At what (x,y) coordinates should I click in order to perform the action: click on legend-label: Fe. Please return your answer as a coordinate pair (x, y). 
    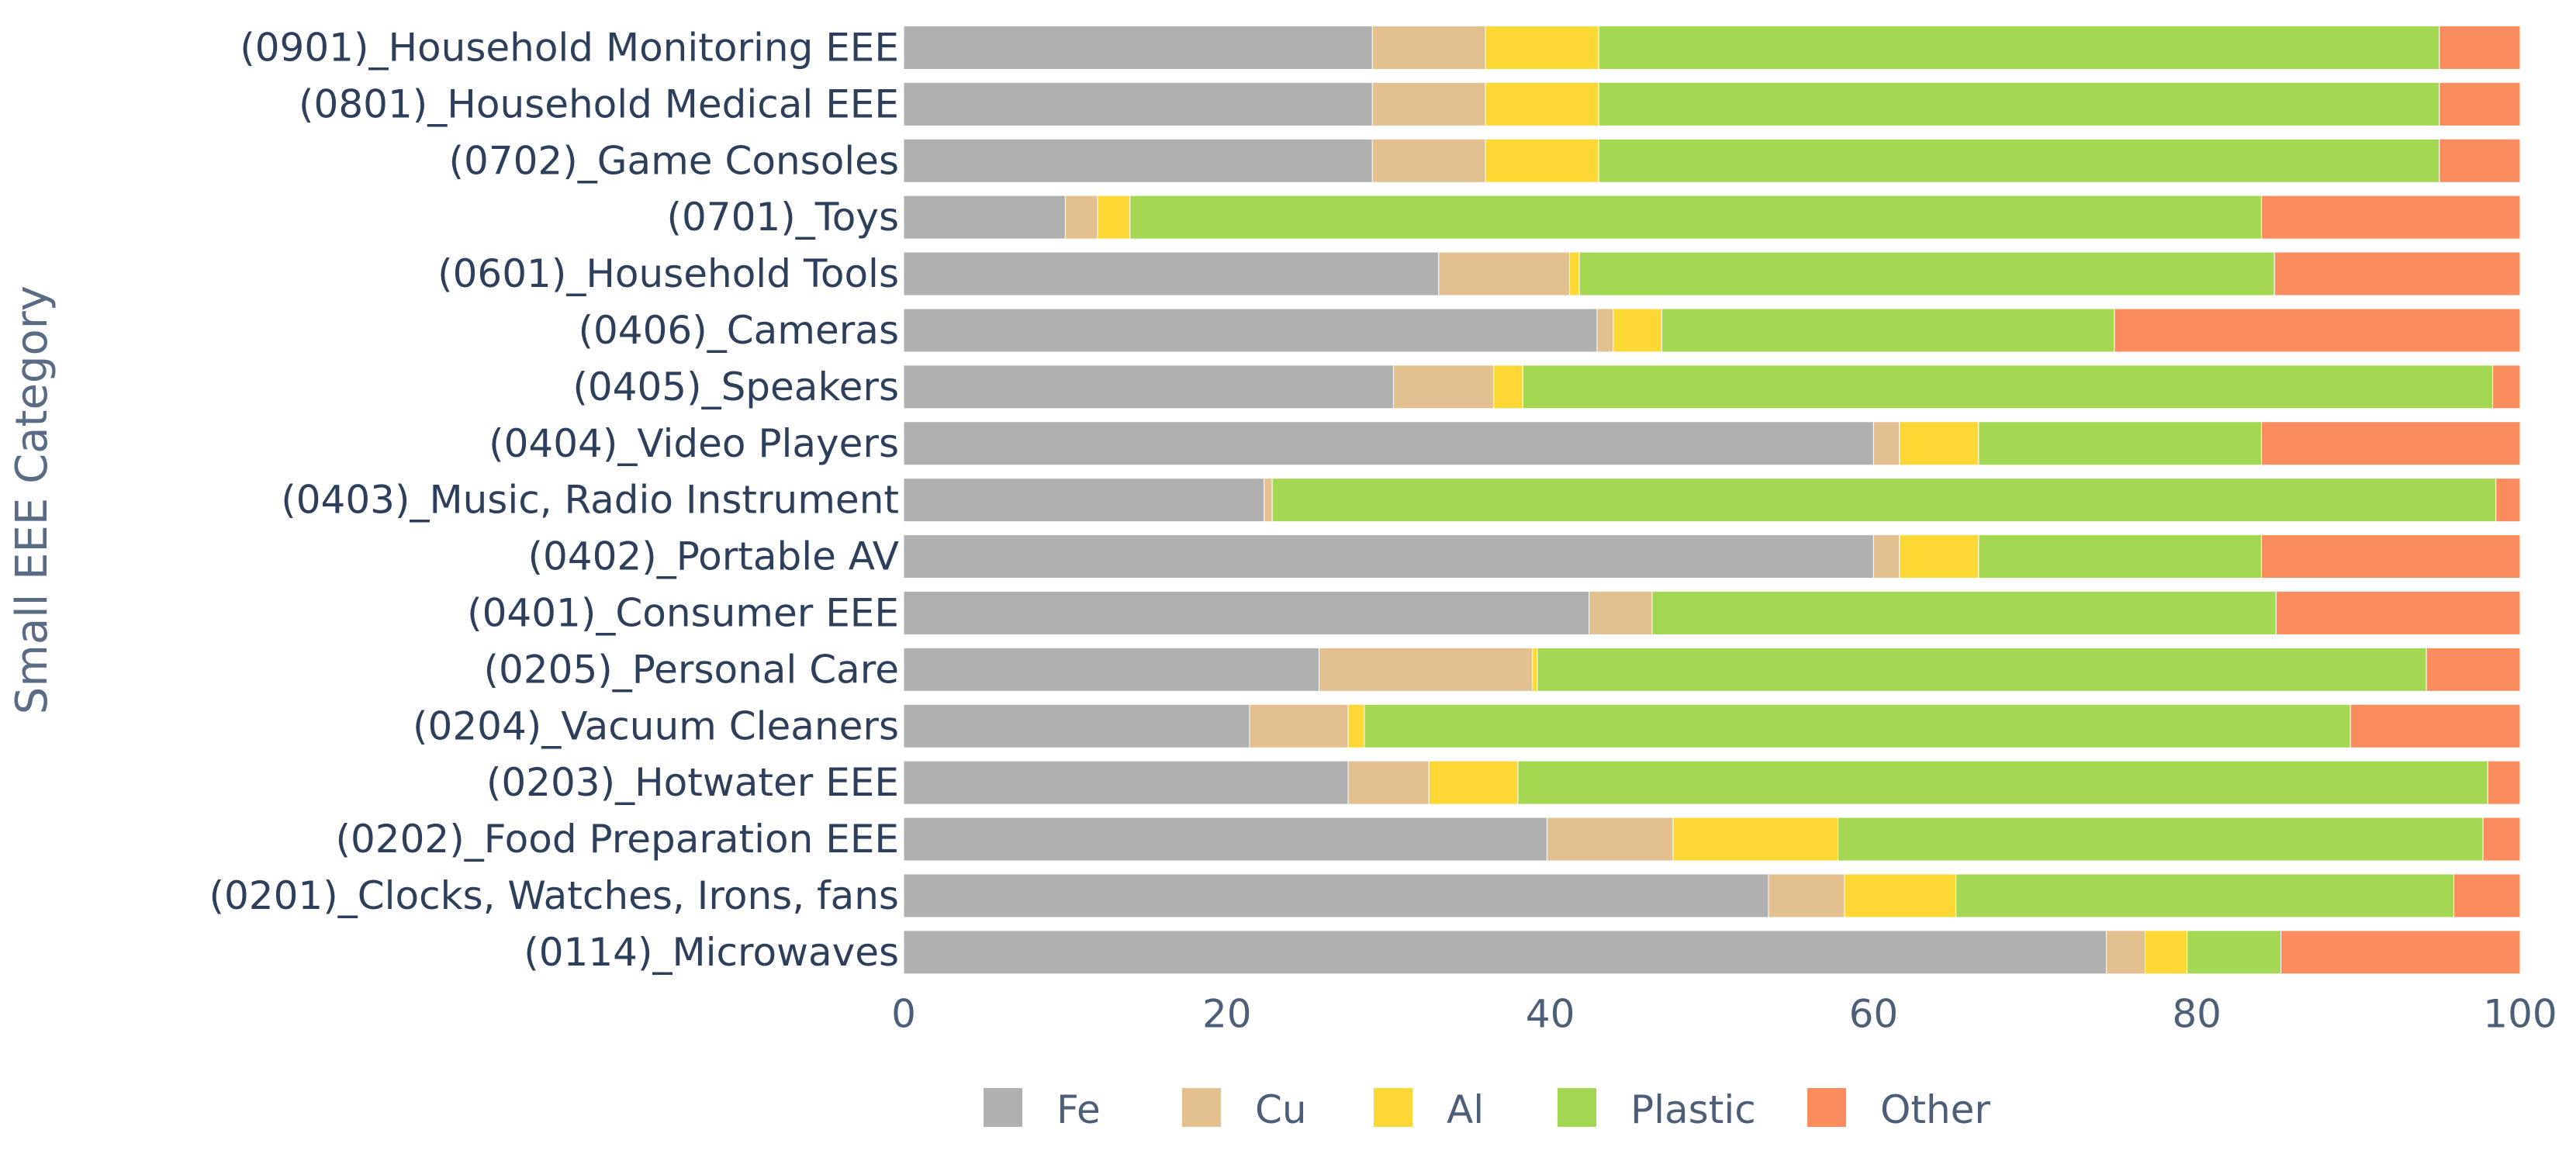
    Looking at the image, I should click on (1078, 1109).